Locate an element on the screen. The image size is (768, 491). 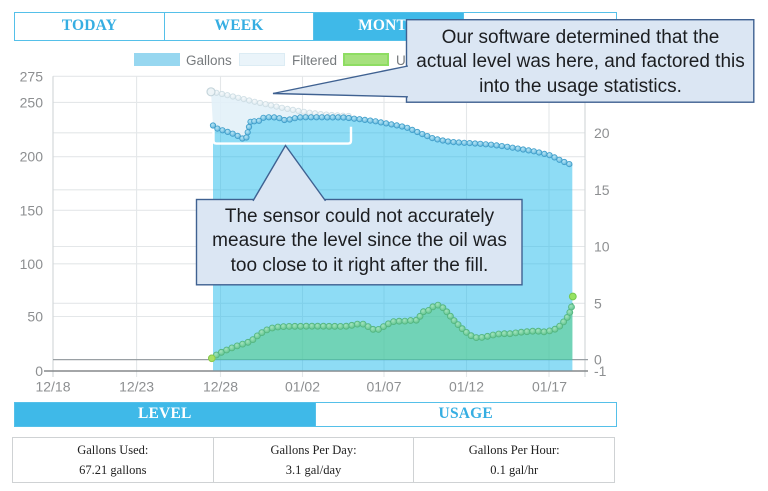
svg-text: 250 is located at coordinates (32, 102).